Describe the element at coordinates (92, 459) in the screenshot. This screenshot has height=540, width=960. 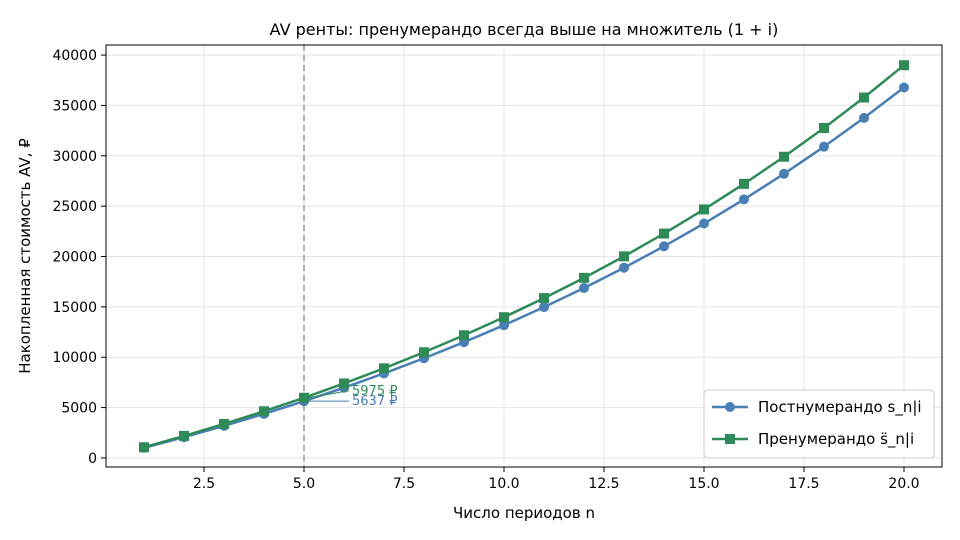
I see `y-tick-label: 0` at that location.